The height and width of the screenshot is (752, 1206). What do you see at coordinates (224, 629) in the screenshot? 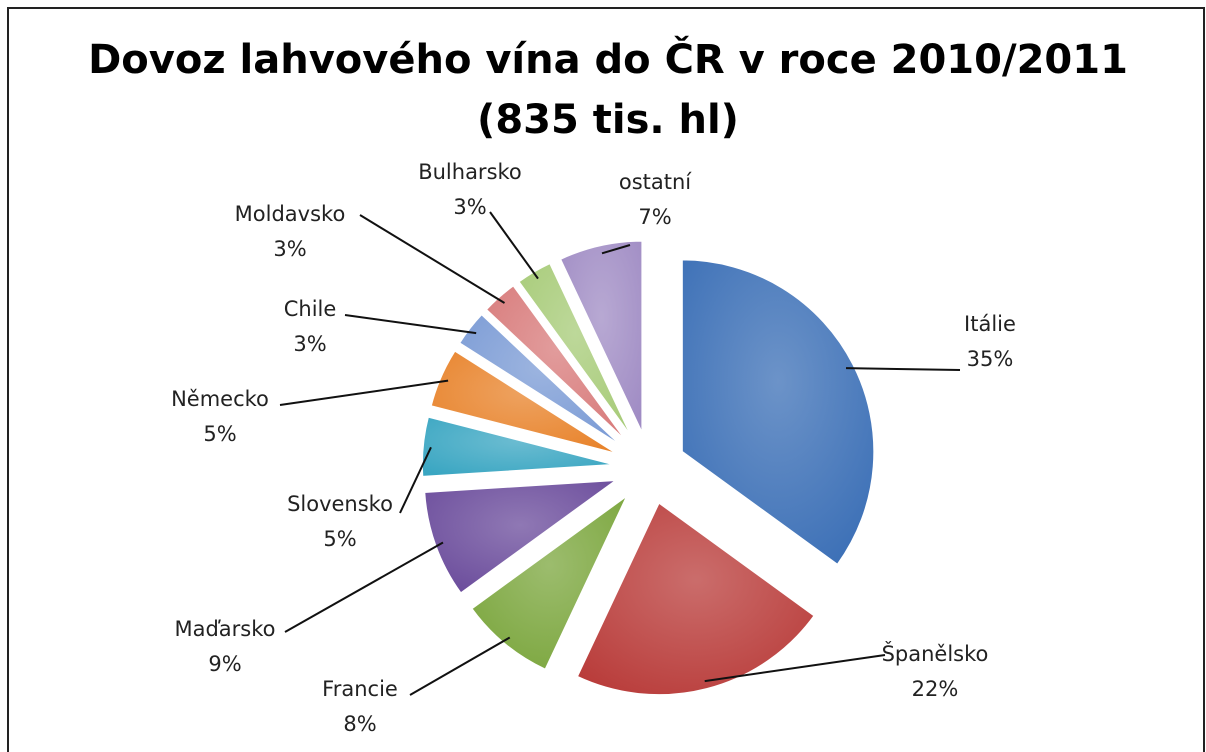
I see `category-label: Maďarsko` at bounding box center [224, 629].